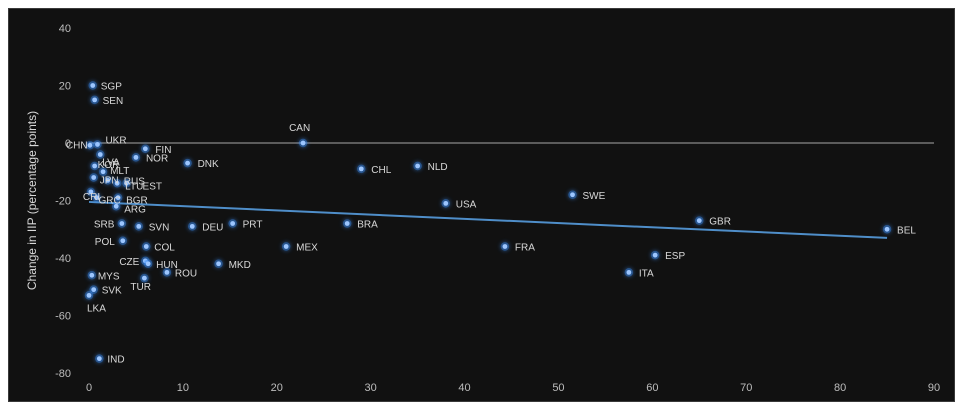  What do you see at coordinates (646, 273) in the screenshot?
I see `point-label: ITA` at bounding box center [646, 273].